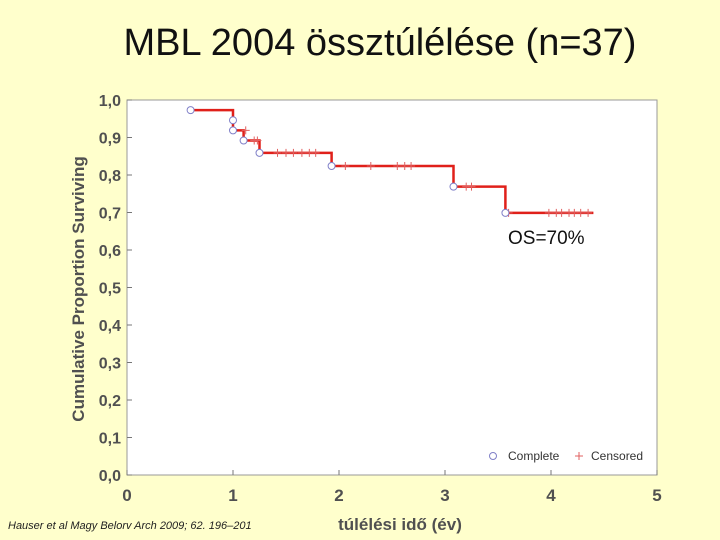 This screenshot has width=720, height=540. Describe the element at coordinates (380, 43) in the screenshot. I see `slide-title: MBL 2004 össztúlélése (n=37)` at that location.